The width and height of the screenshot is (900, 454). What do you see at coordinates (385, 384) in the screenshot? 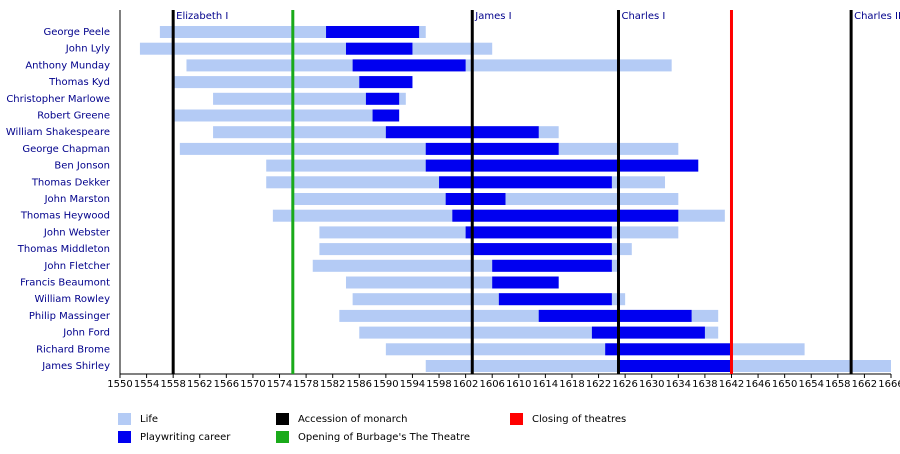
I see `x-tick-label: 1590` at bounding box center [385, 384].